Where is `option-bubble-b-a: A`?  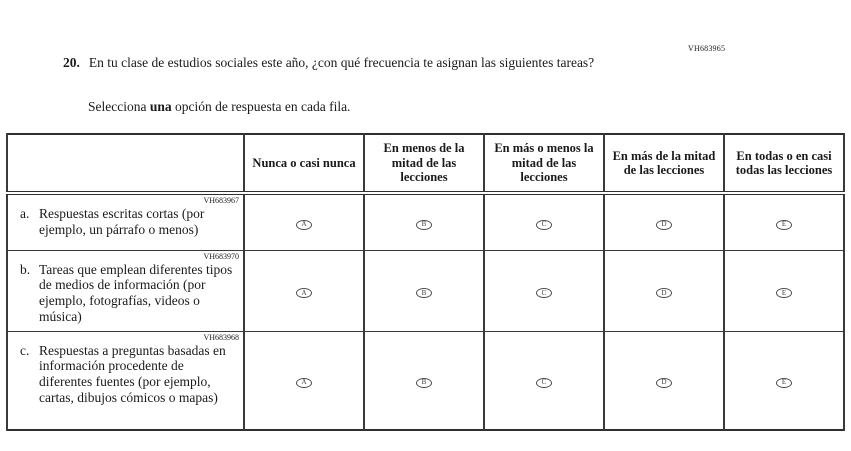
option-bubble-b-a: A is located at coordinates (304, 293).